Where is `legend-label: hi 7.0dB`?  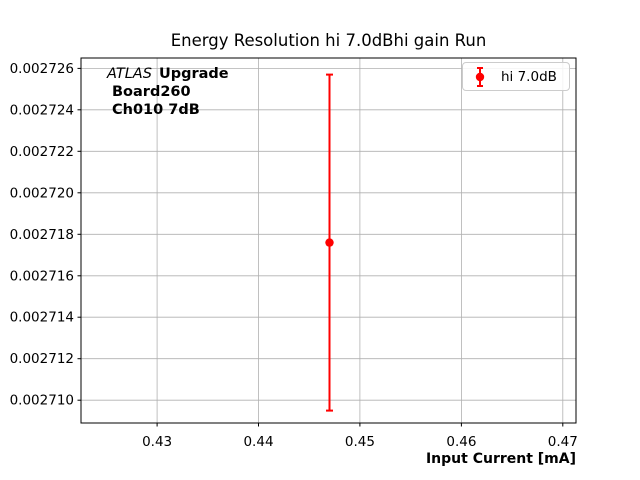 legend-label: hi 7.0dB is located at coordinates (529, 76).